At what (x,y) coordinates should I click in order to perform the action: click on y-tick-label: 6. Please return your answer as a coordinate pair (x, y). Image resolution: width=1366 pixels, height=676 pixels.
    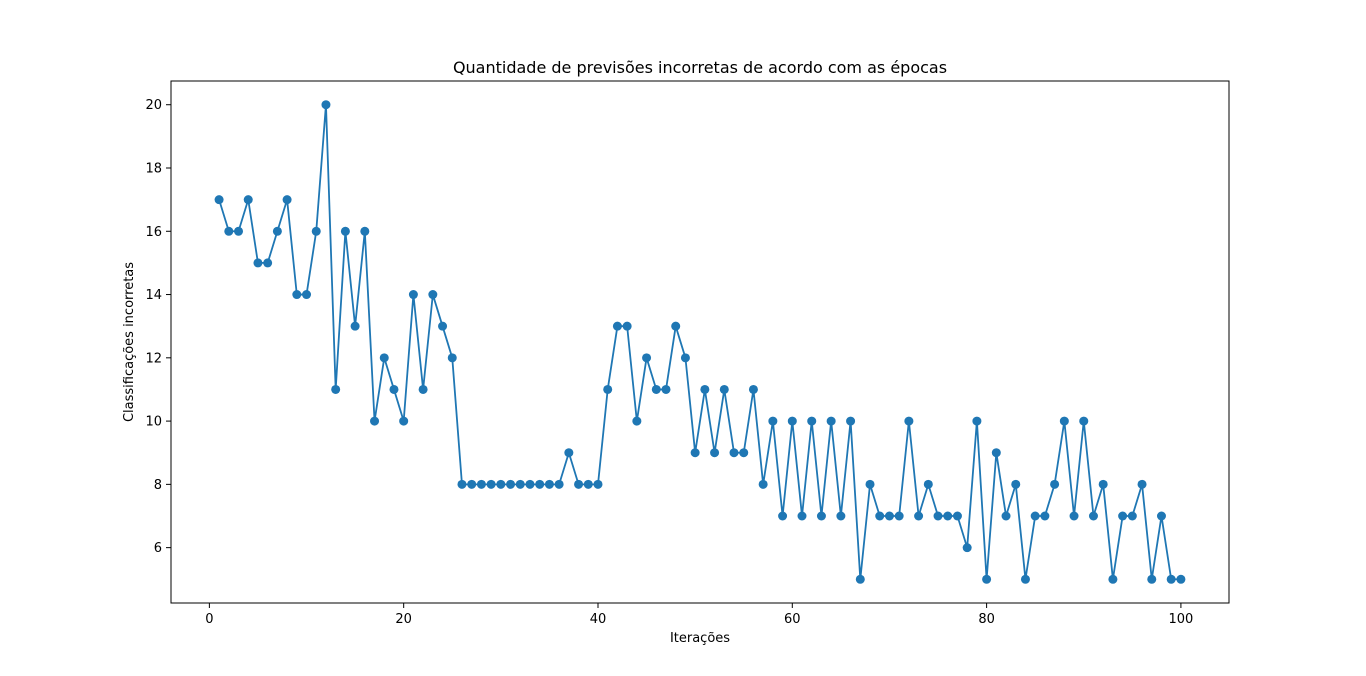
    Looking at the image, I should click on (158, 548).